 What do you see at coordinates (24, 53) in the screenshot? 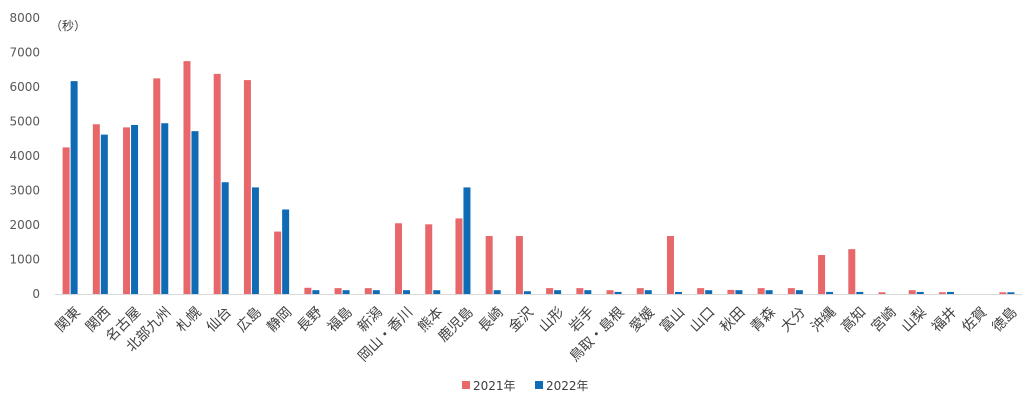
I see `y-tick-label: 7000` at bounding box center [24, 53].